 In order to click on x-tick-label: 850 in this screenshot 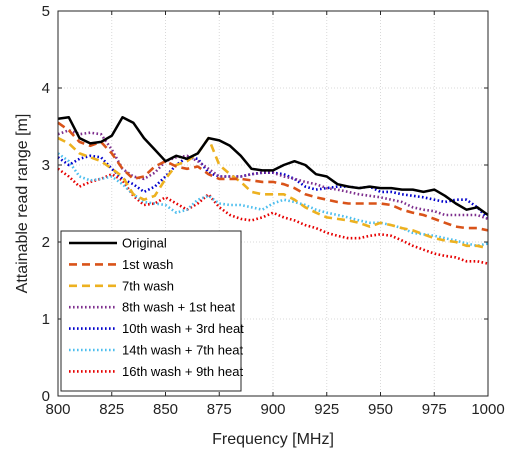, I will do `click(165, 409)`.